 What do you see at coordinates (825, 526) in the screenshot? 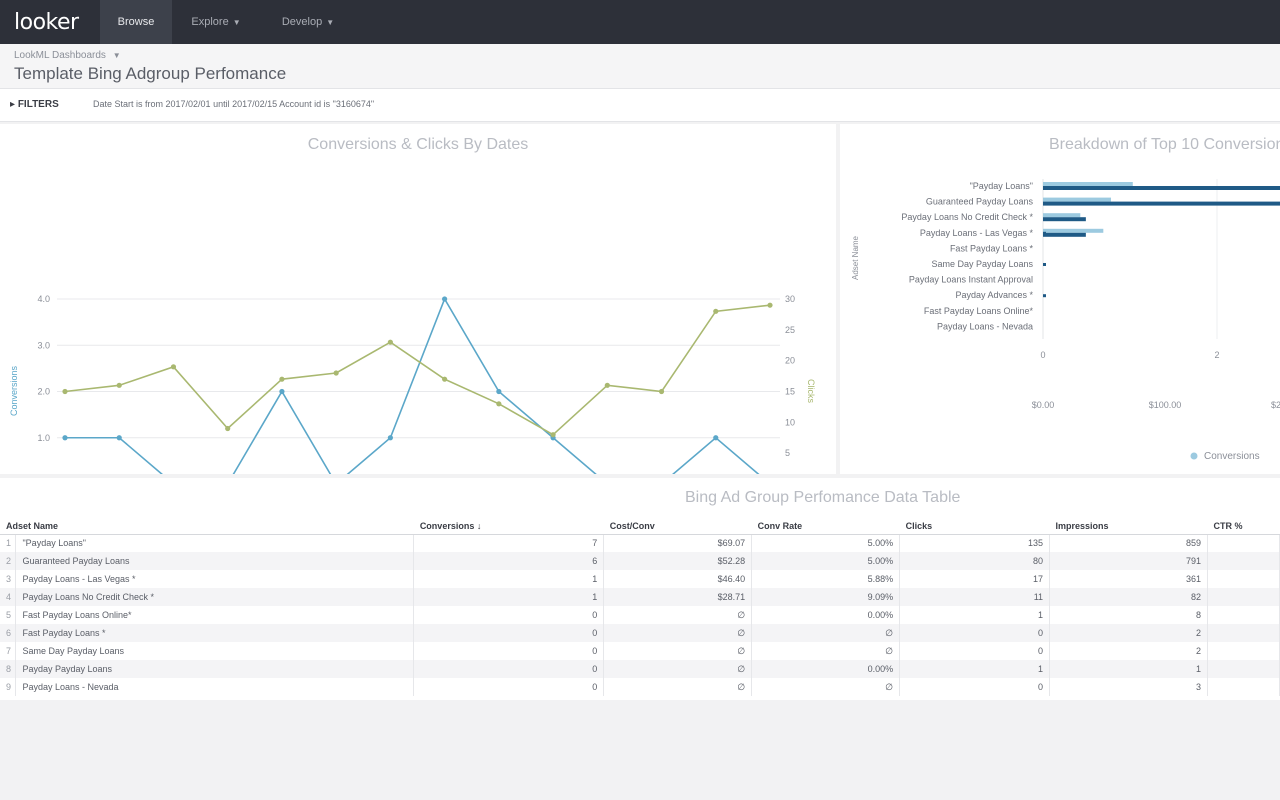
I see `col-conv-rate: Conv Rate` at bounding box center [825, 526].